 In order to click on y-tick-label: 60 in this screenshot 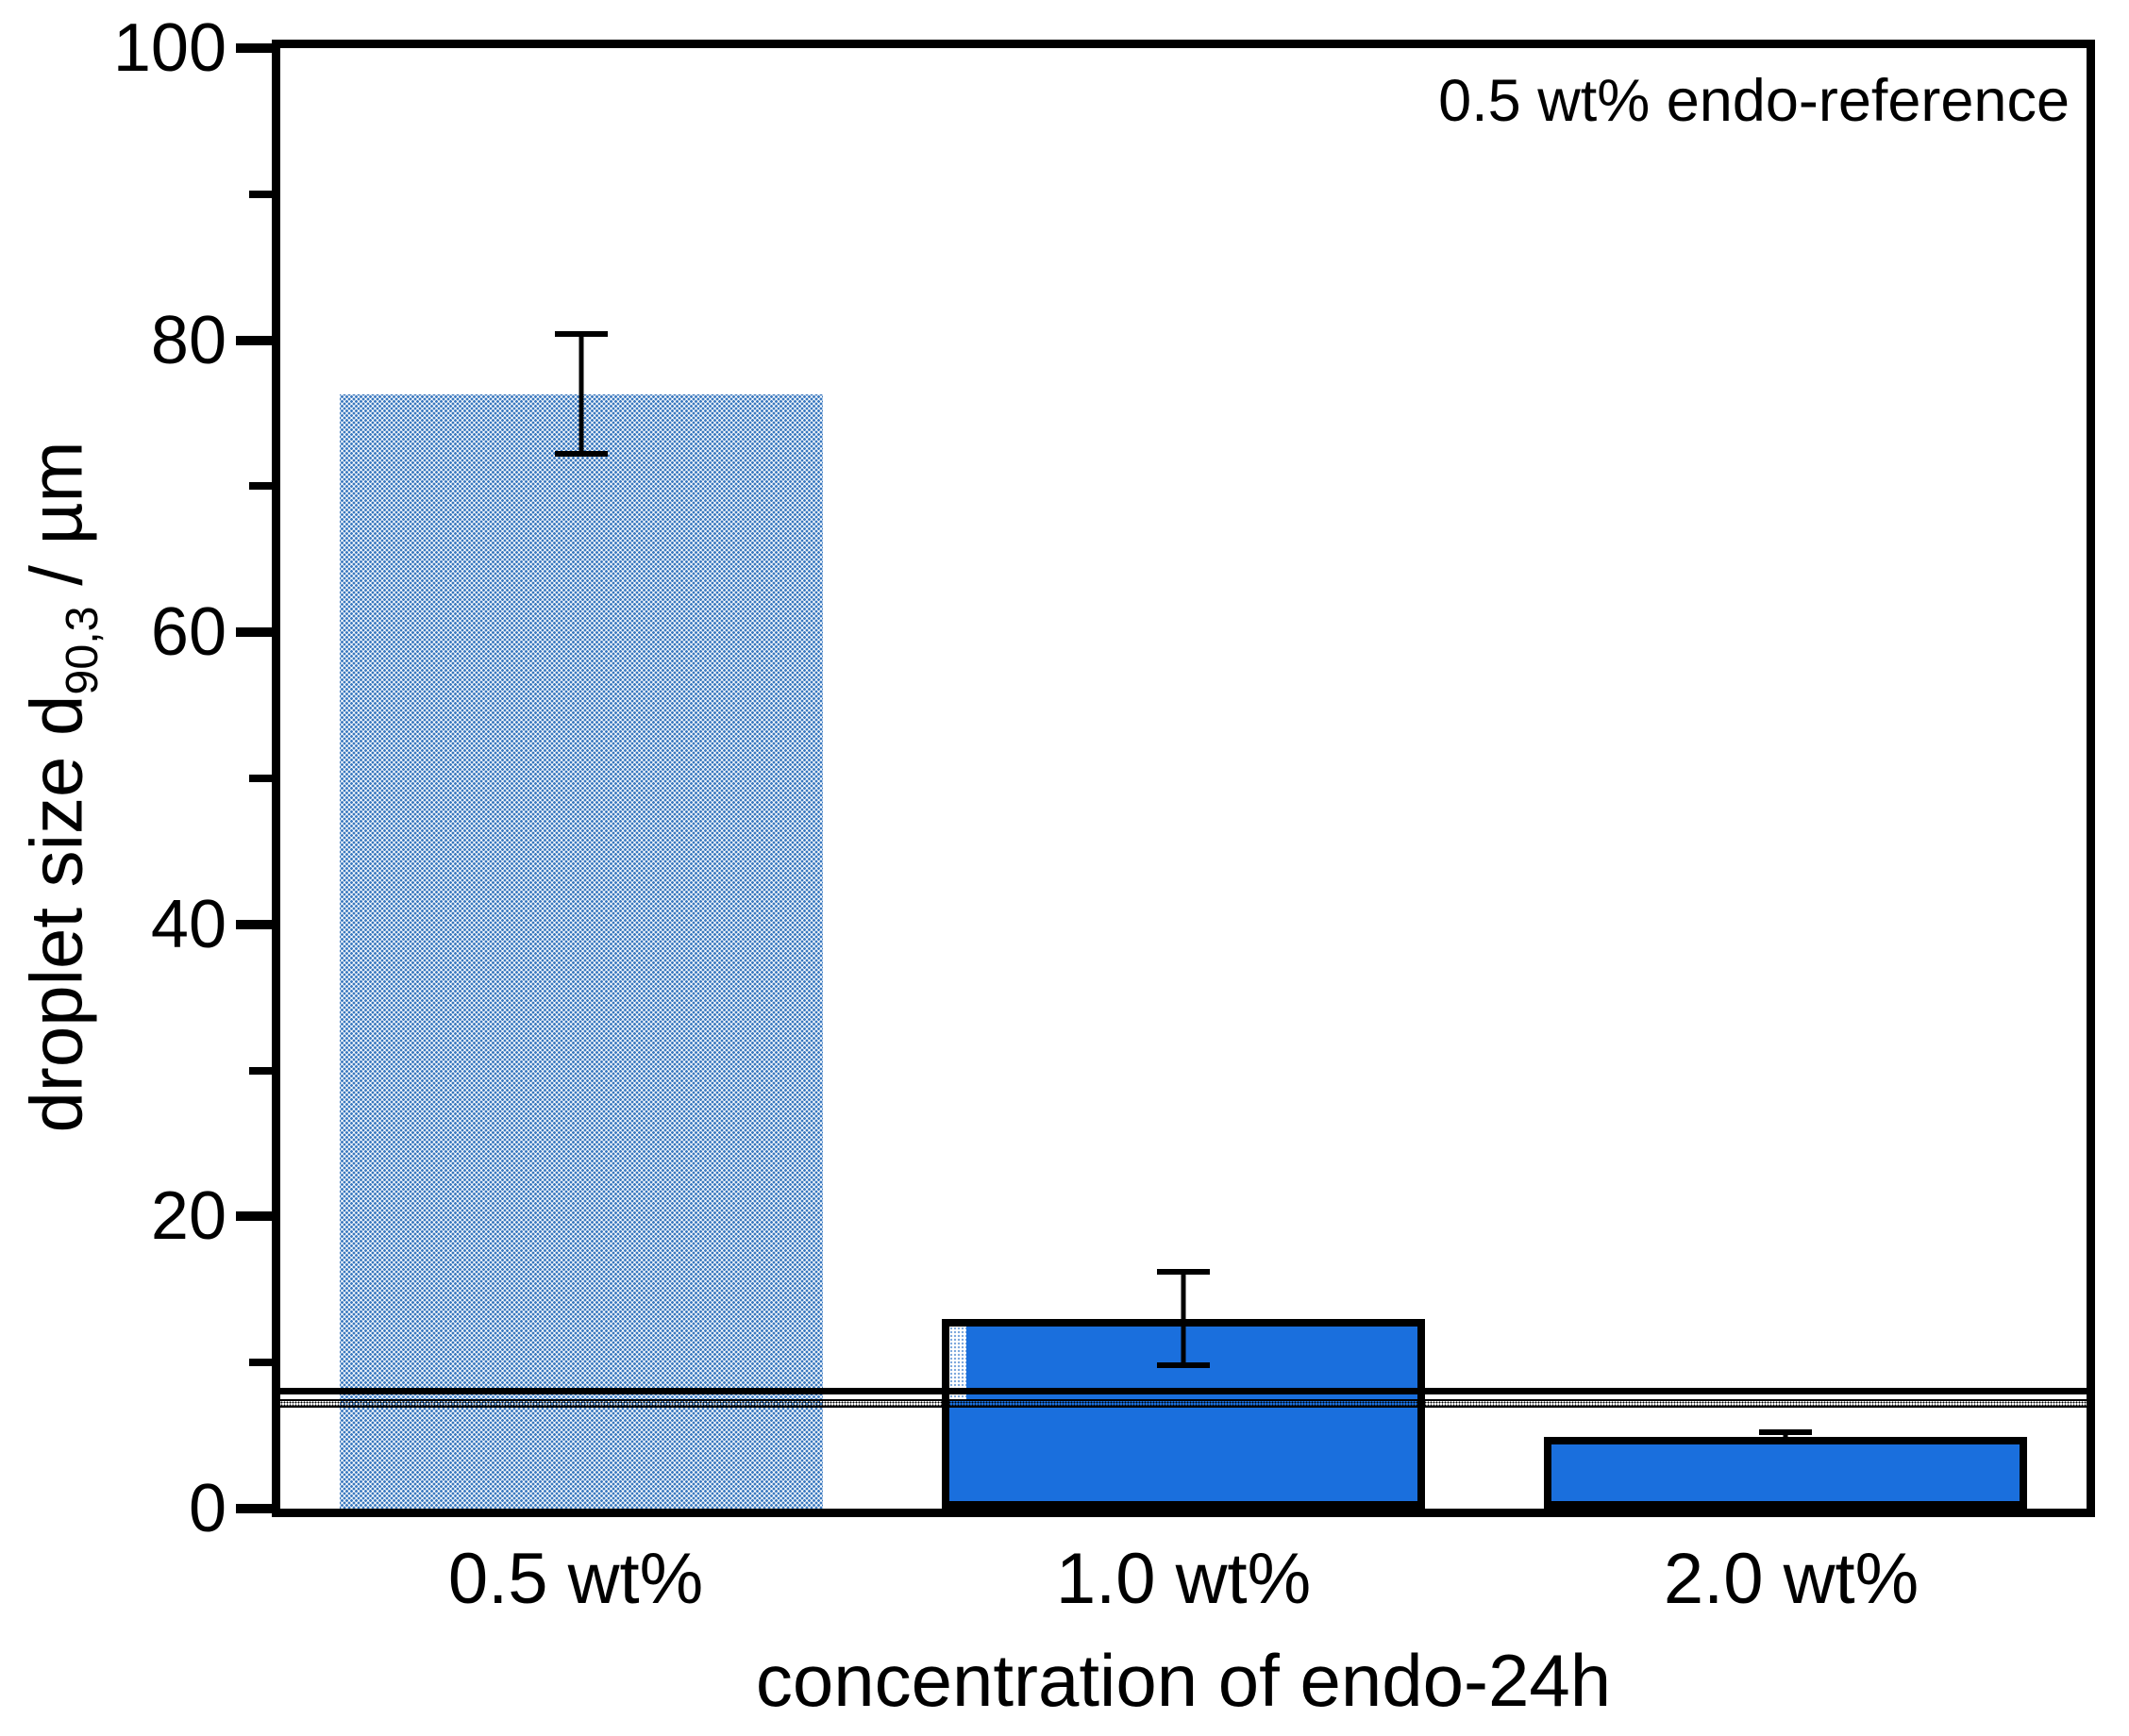, I will do `click(188, 632)`.